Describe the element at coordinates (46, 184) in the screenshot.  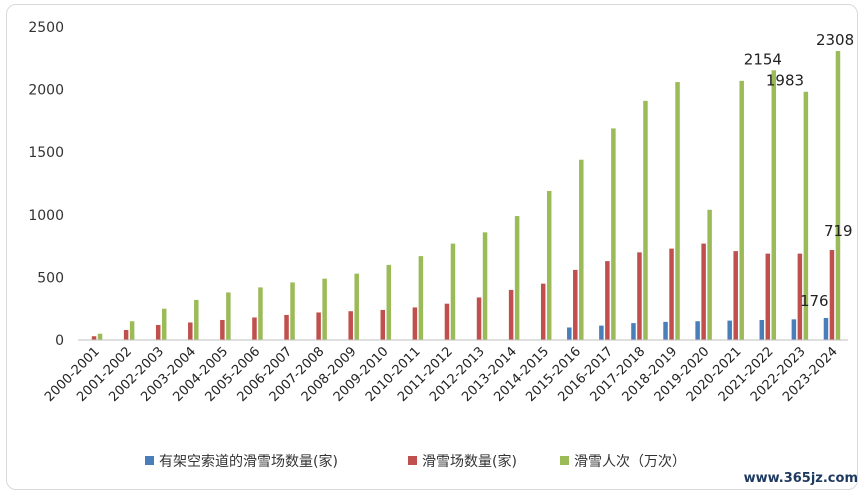
I see `y-axis: 0 500 1000 1500 2000 2500` at that location.